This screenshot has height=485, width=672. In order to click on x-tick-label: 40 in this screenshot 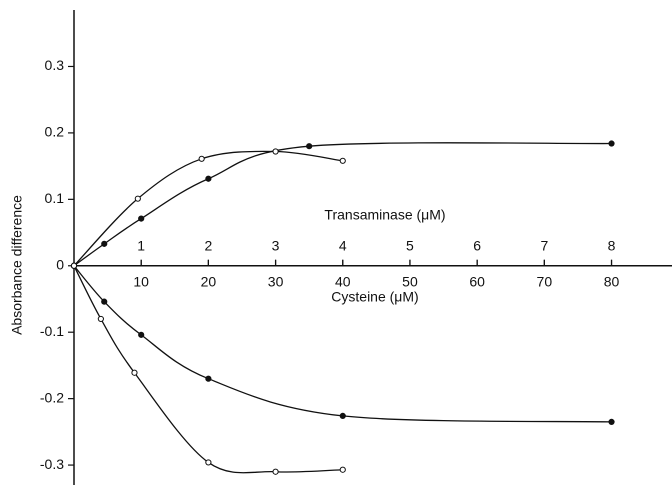, I will do `click(343, 281)`.